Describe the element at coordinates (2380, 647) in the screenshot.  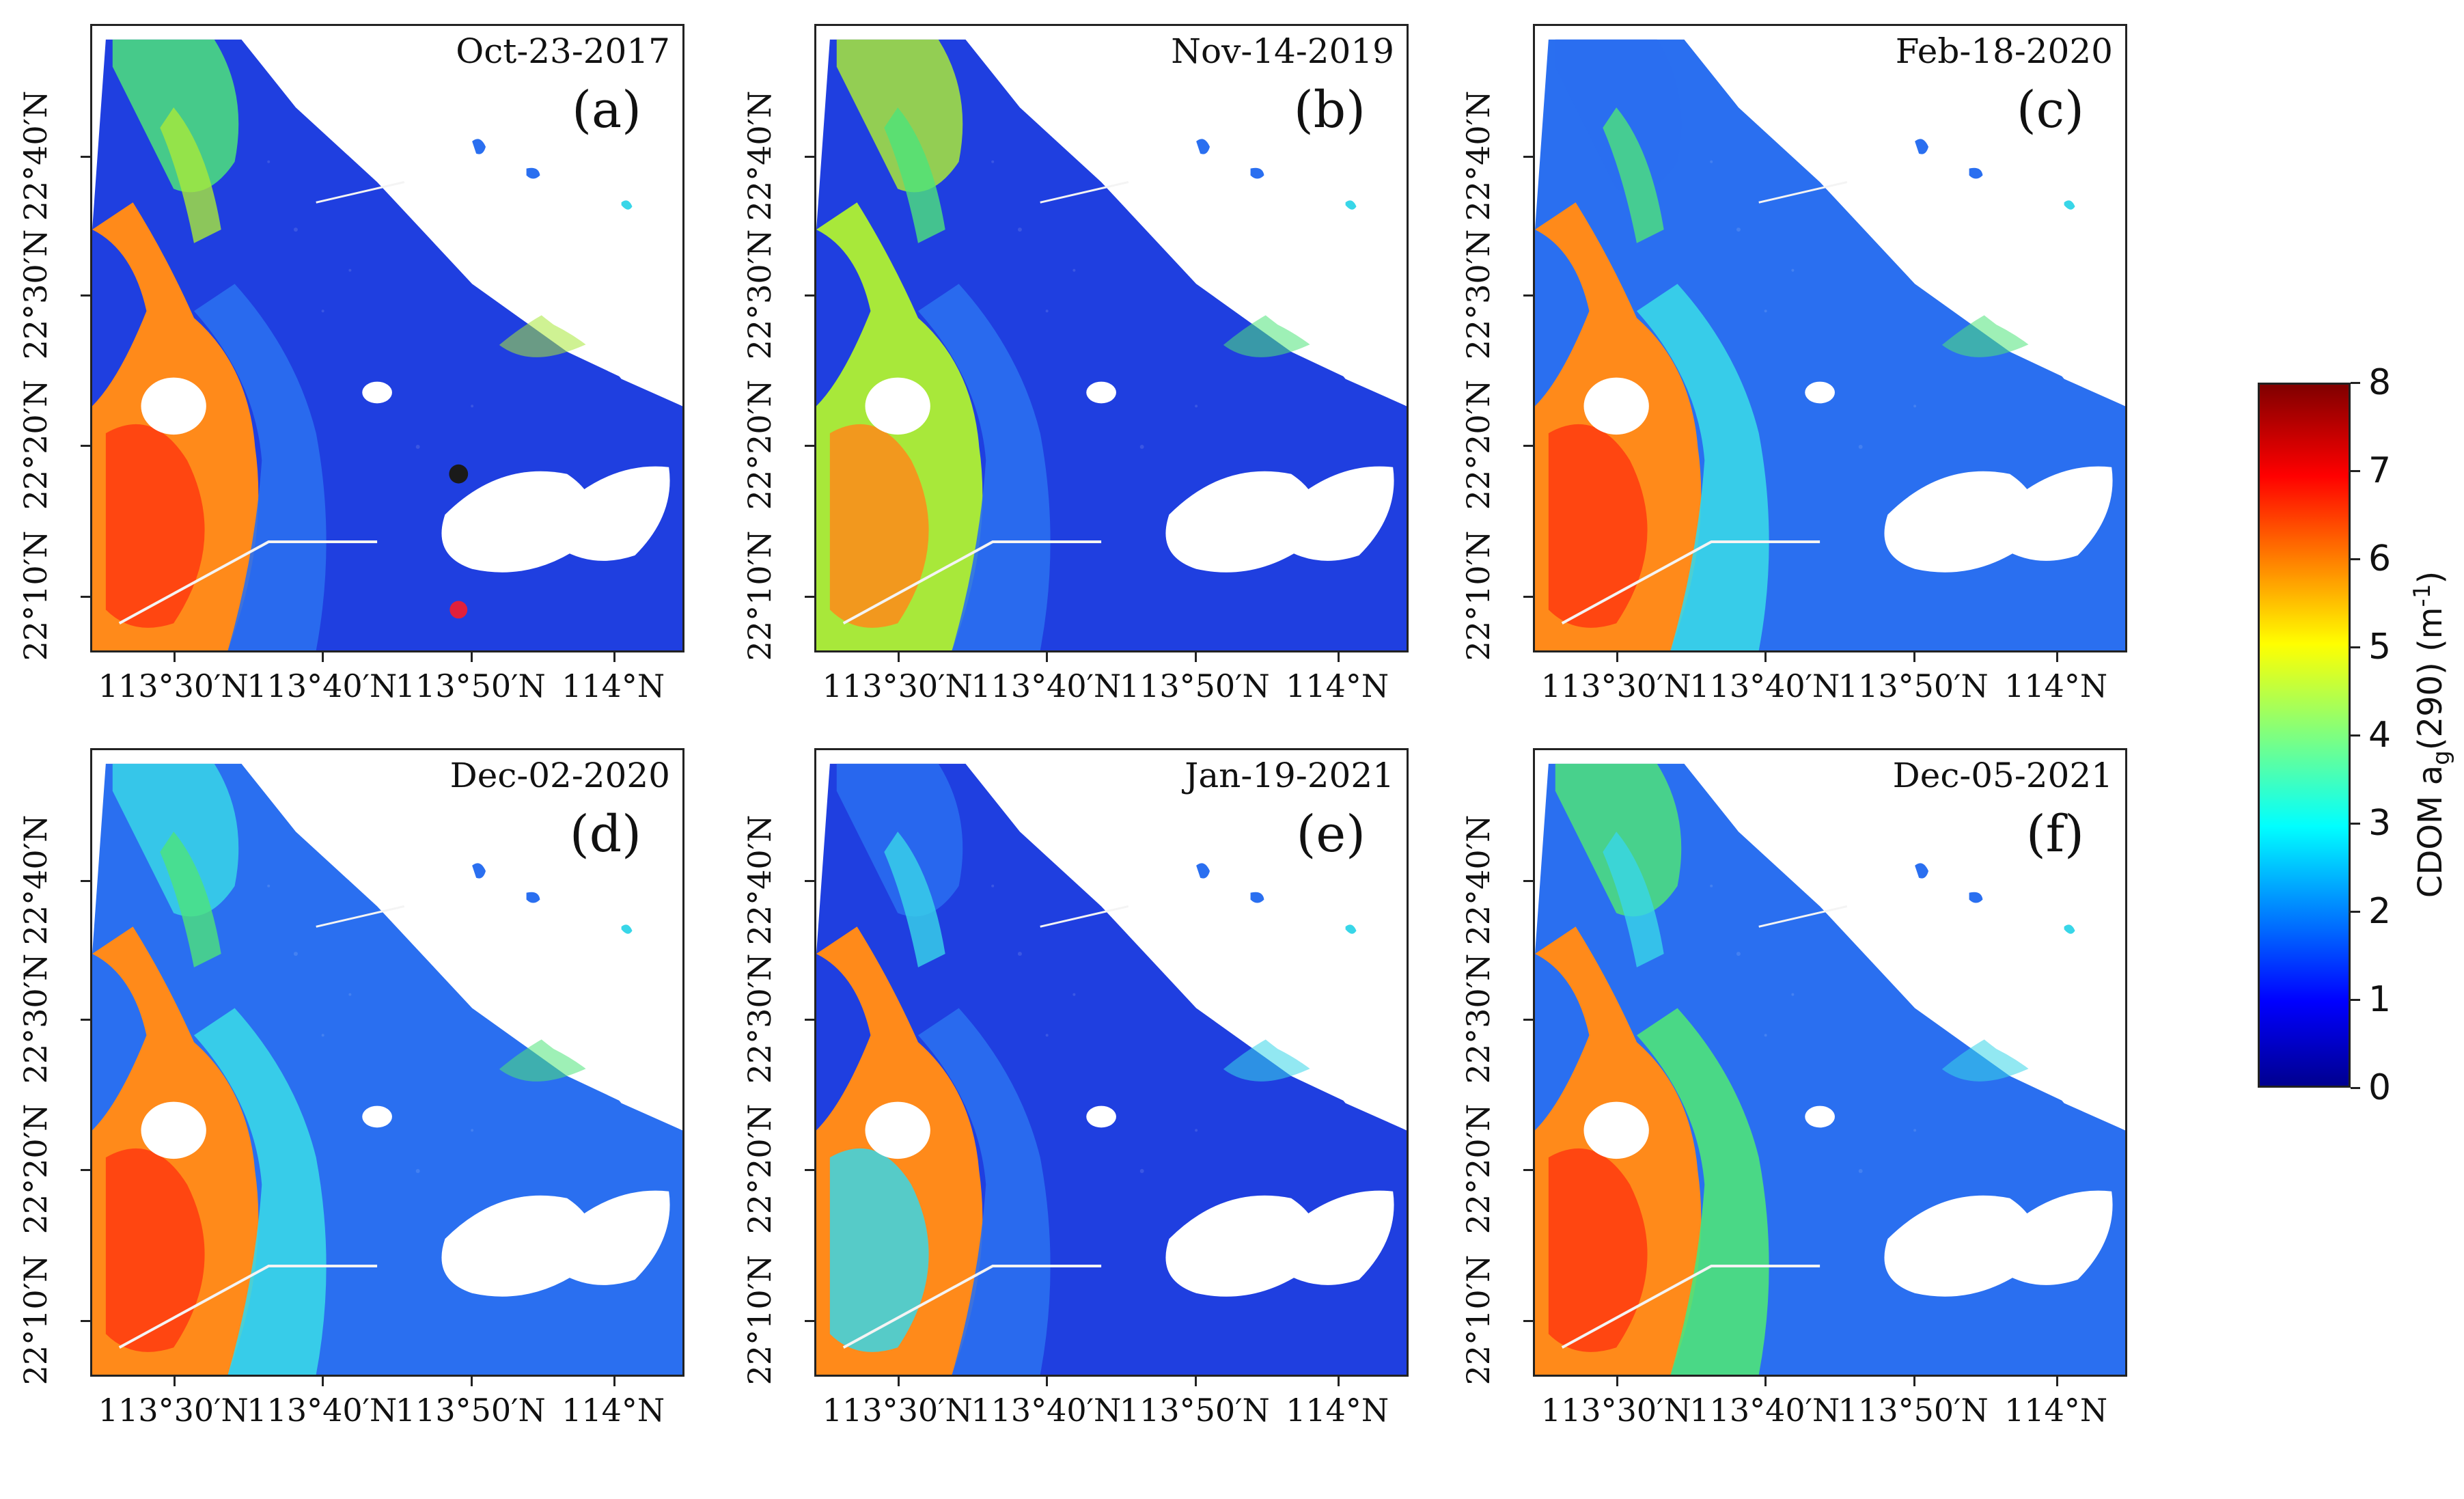
I see `colorbar-tick-label: 5` at that location.